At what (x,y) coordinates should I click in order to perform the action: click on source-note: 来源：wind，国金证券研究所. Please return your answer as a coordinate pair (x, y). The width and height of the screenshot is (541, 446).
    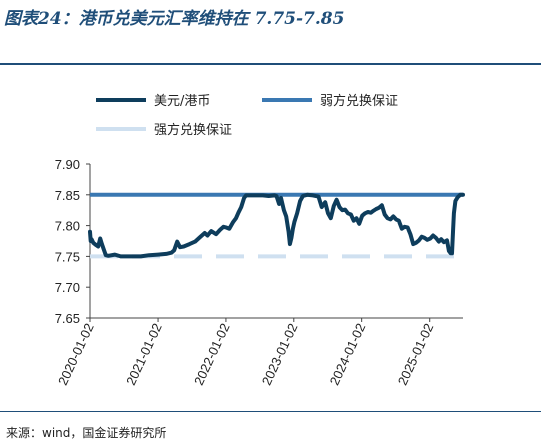
    Looking at the image, I should click on (86, 433).